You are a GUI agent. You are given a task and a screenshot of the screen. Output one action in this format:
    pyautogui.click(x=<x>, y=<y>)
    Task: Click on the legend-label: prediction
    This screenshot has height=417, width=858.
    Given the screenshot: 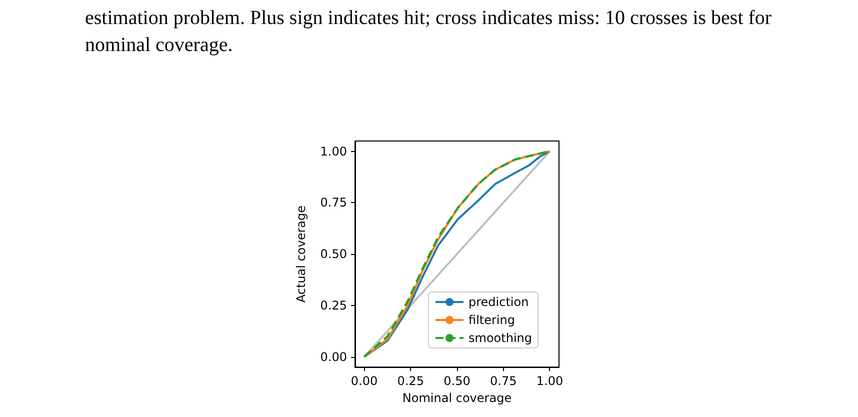 What is the action you would take?
    pyautogui.click(x=498, y=302)
    